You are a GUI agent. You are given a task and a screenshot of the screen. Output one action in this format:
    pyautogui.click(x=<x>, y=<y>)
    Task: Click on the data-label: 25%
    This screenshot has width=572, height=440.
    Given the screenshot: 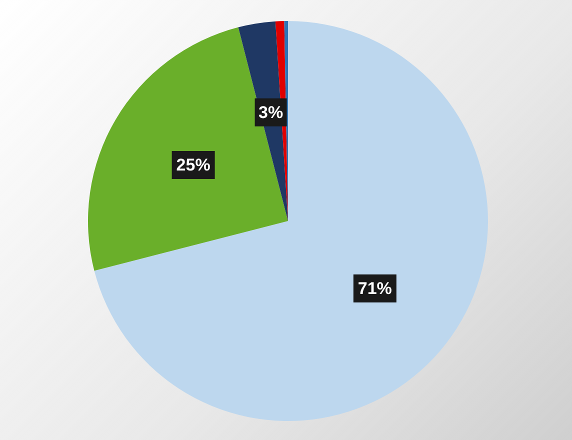 What is the action you would take?
    pyautogui.click(x=193, y=165)
    